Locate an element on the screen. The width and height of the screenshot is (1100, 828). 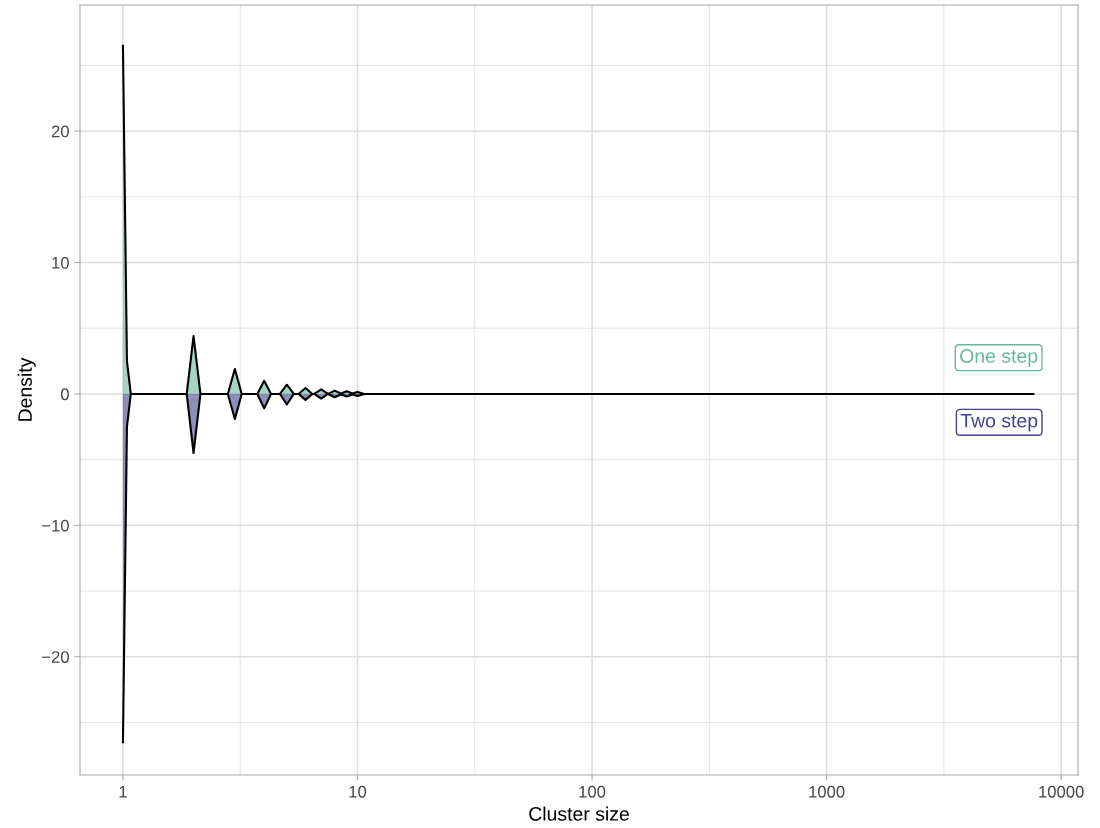
y-tick-label: −10 is located at coordinates (55, 525).